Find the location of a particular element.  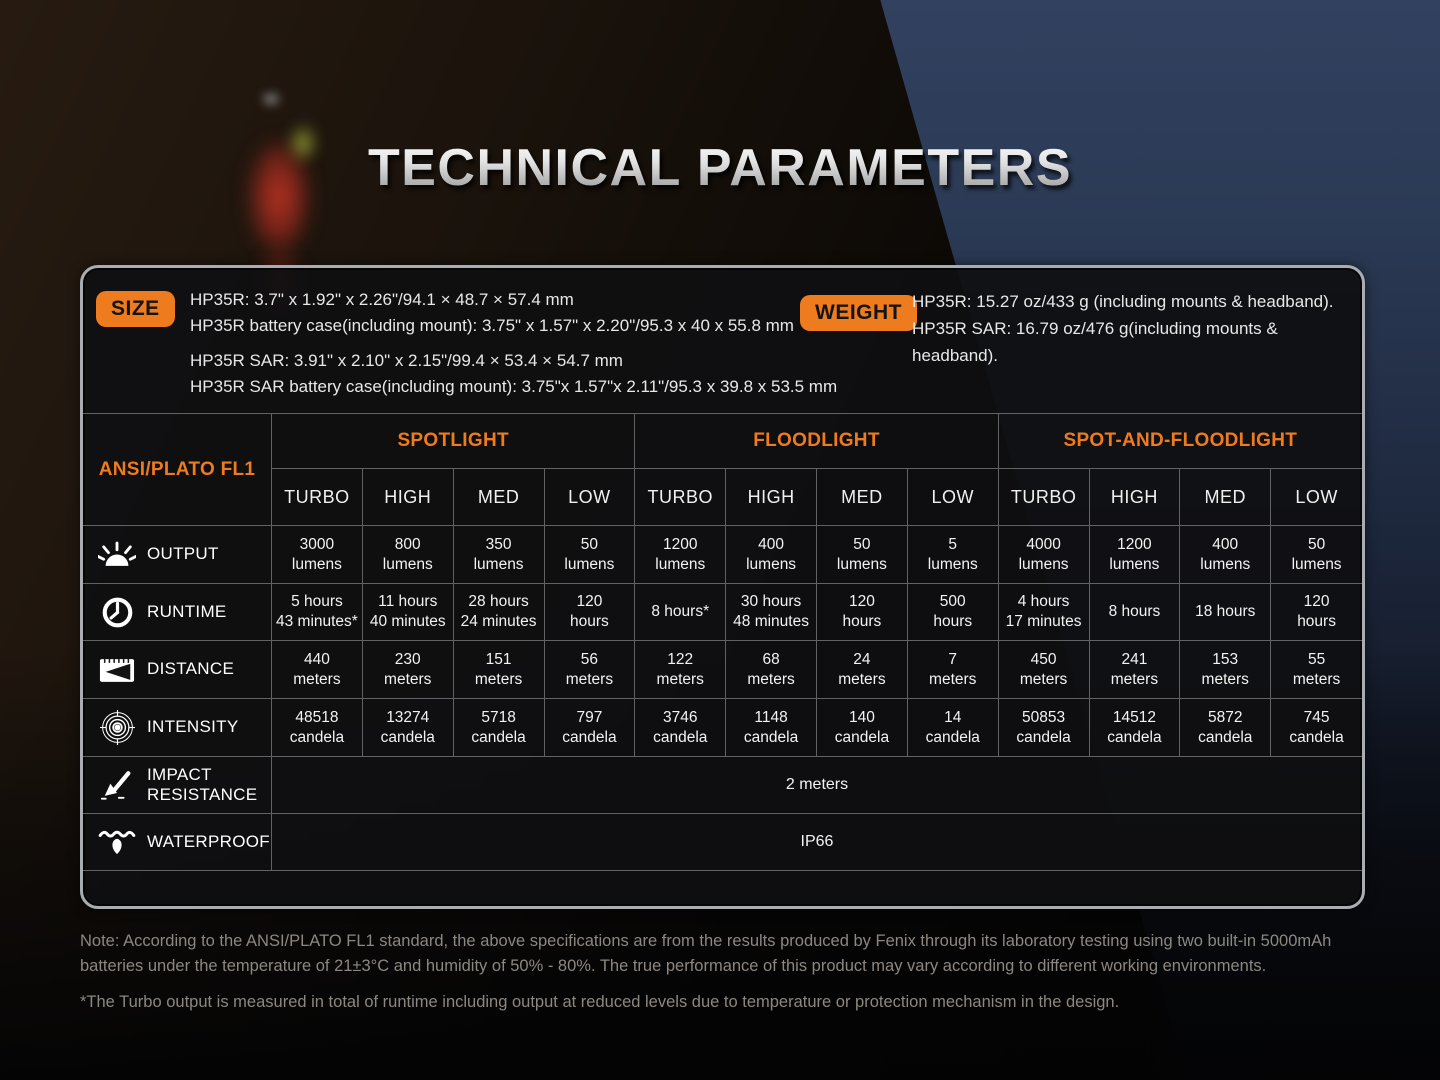

table-cell-runtime-5: 30 hours 48 minutes is located at coordinates (771, 612).